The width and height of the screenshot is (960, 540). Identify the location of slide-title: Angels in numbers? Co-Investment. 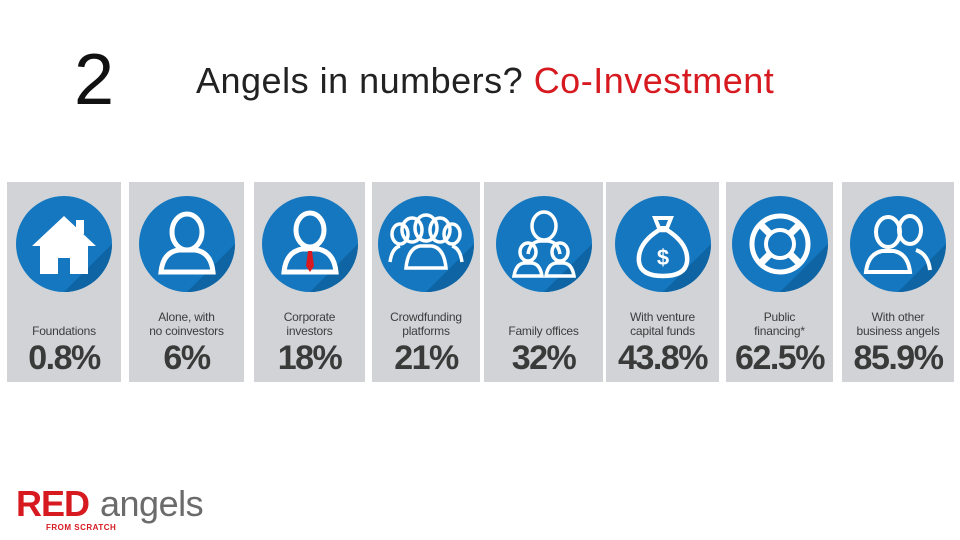
(485, 81).